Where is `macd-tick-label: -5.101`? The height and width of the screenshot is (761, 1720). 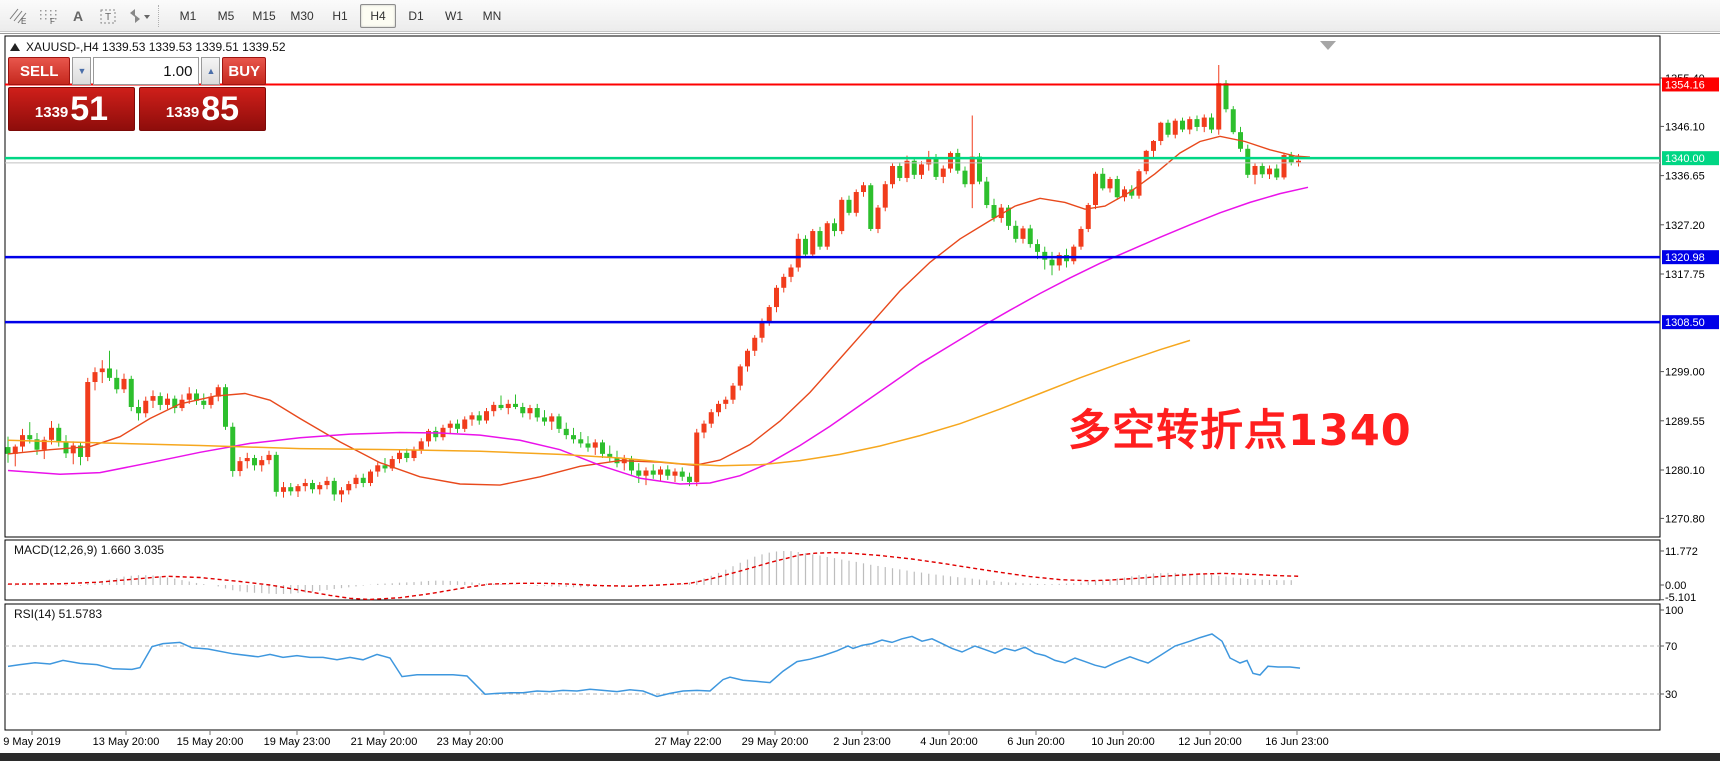
macd-tick-label: -5.101 is located at coordinates (1680, 598).